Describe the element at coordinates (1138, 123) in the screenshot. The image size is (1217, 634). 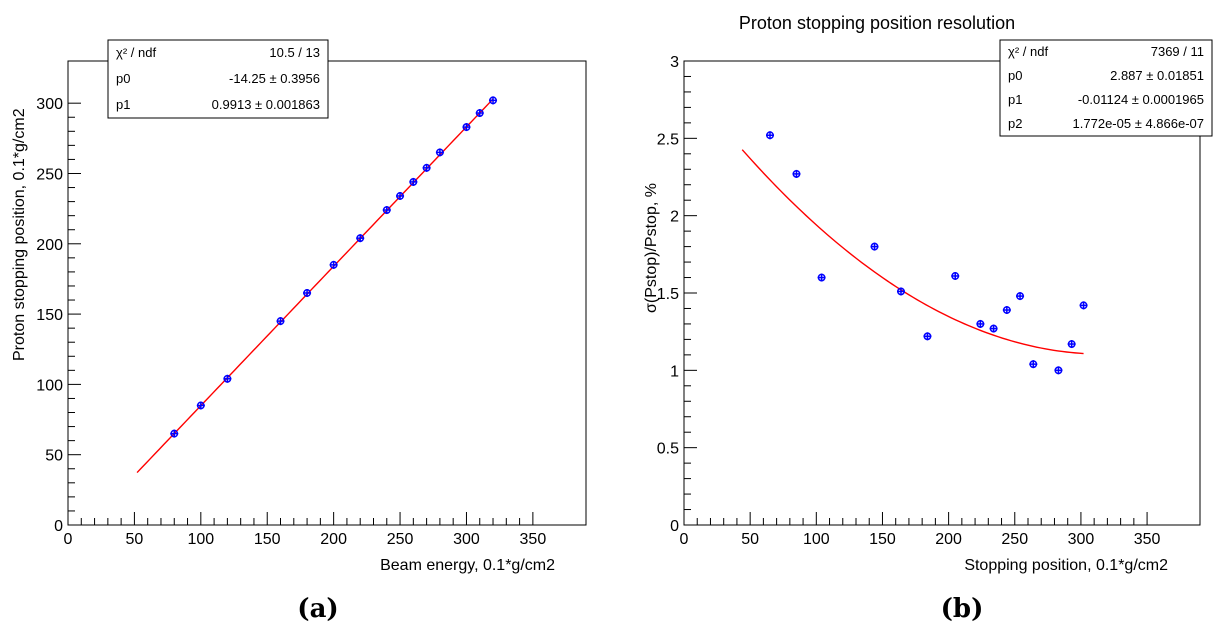
I see `stats-value-b: 1.772e-05 ± 4.866e-07` at that location.